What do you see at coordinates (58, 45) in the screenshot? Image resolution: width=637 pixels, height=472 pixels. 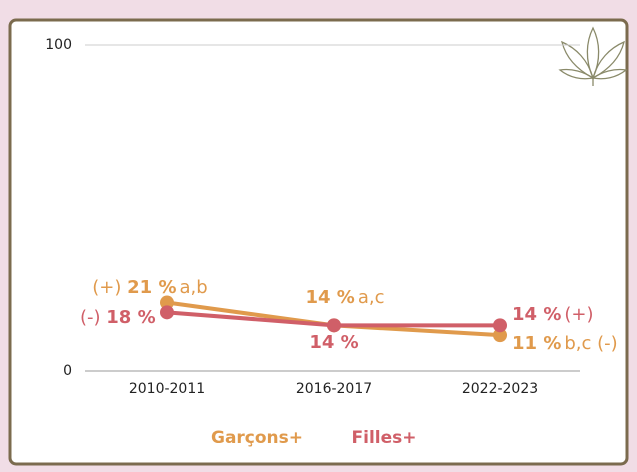 I see `y-tick-label: 100` at bounding box center [58, 45].